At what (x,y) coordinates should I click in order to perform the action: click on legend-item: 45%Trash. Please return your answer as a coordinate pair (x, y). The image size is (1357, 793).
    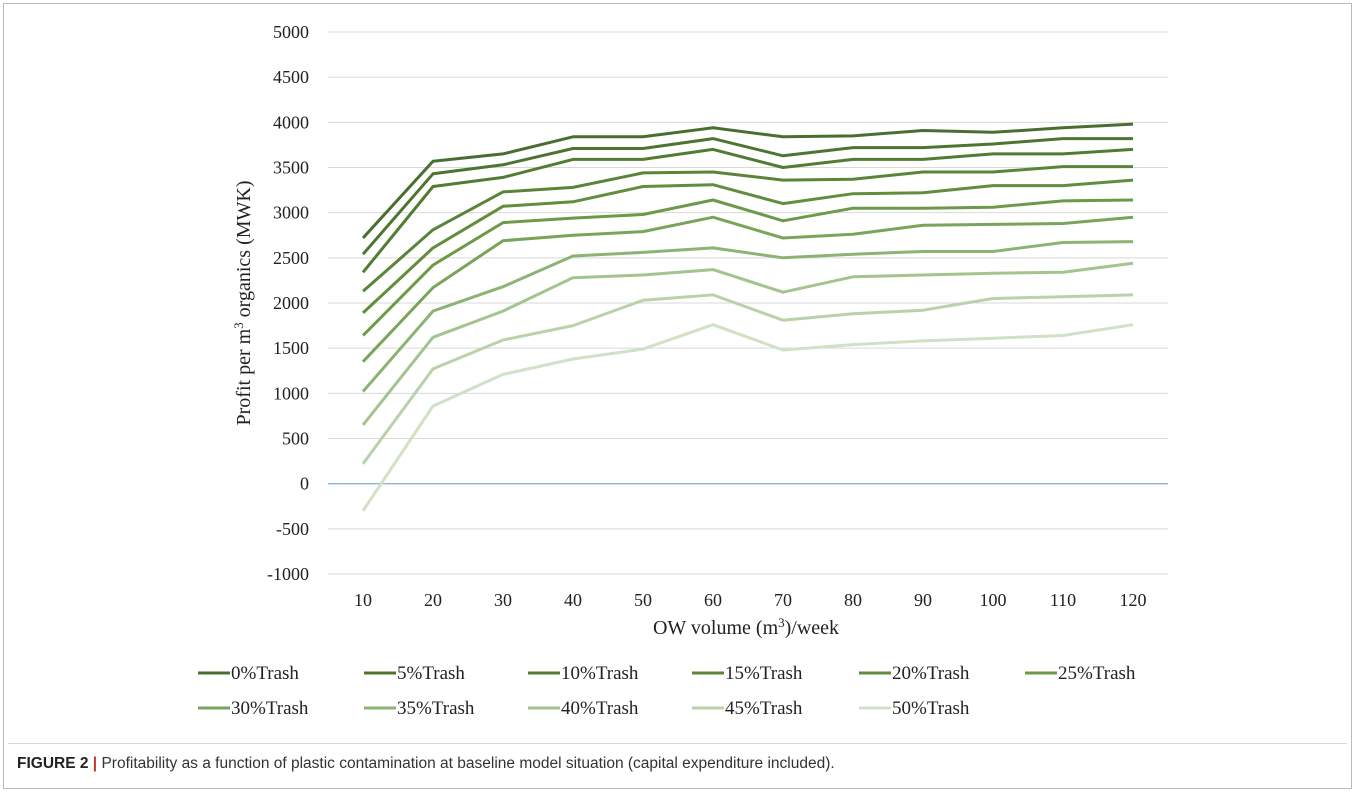
    Looking at the image, I should click on (747, 708).